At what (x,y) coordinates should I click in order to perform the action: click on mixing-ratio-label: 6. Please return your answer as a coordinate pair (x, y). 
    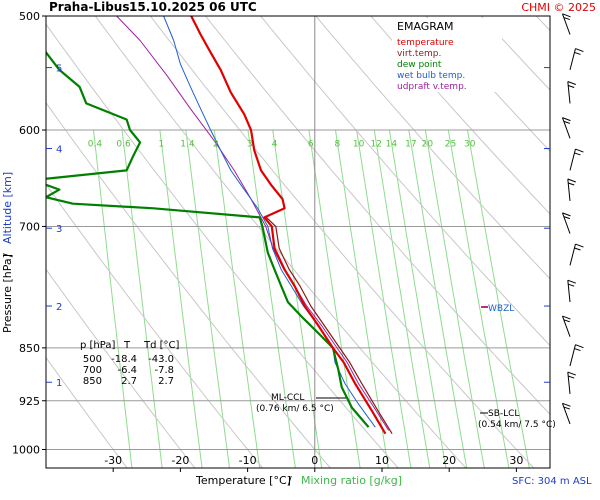
    Looking at the image, I should click on (311, 144).